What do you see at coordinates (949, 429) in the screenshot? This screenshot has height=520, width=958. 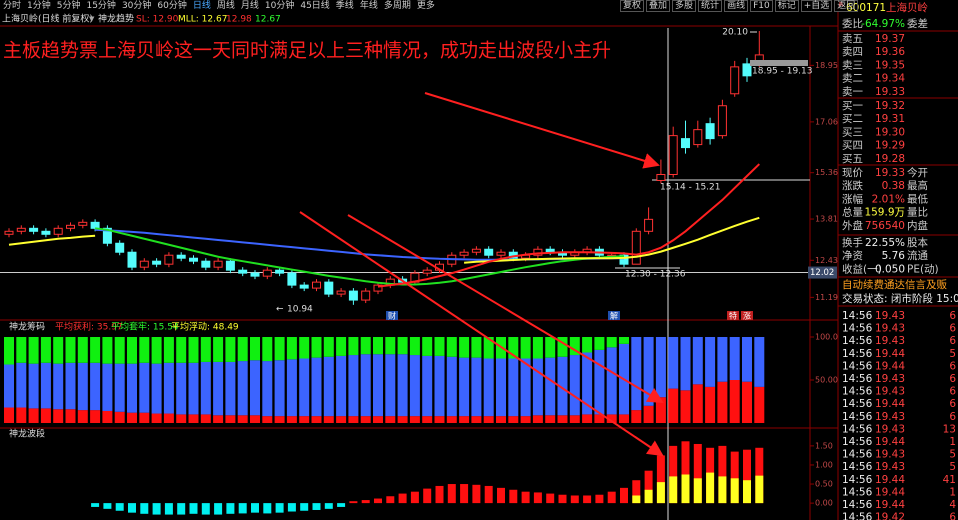 I see `tick-volume: 13` at bounding box center [949, 429].